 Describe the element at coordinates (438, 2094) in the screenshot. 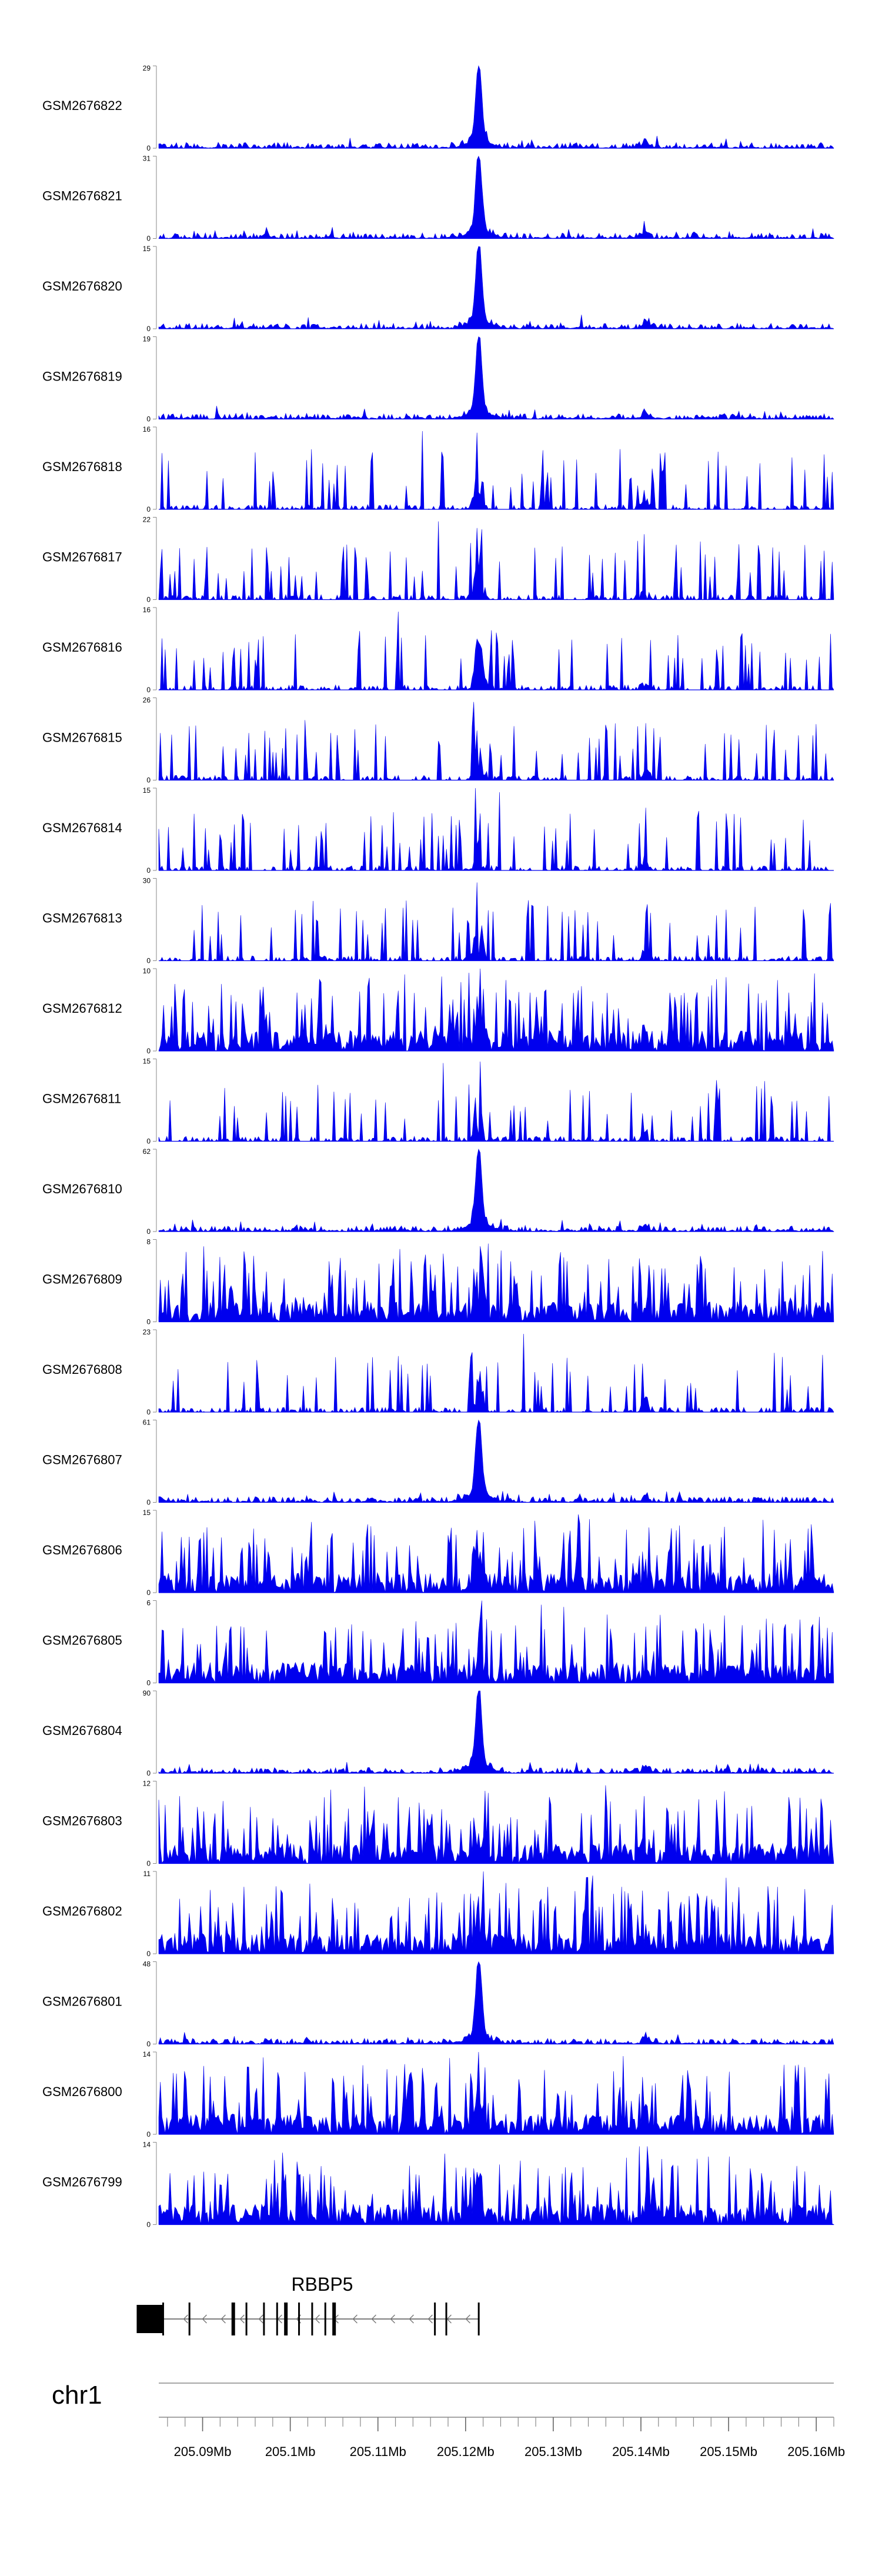

I see `track-GSM2676800: GSM2676800 14 0` at that location.